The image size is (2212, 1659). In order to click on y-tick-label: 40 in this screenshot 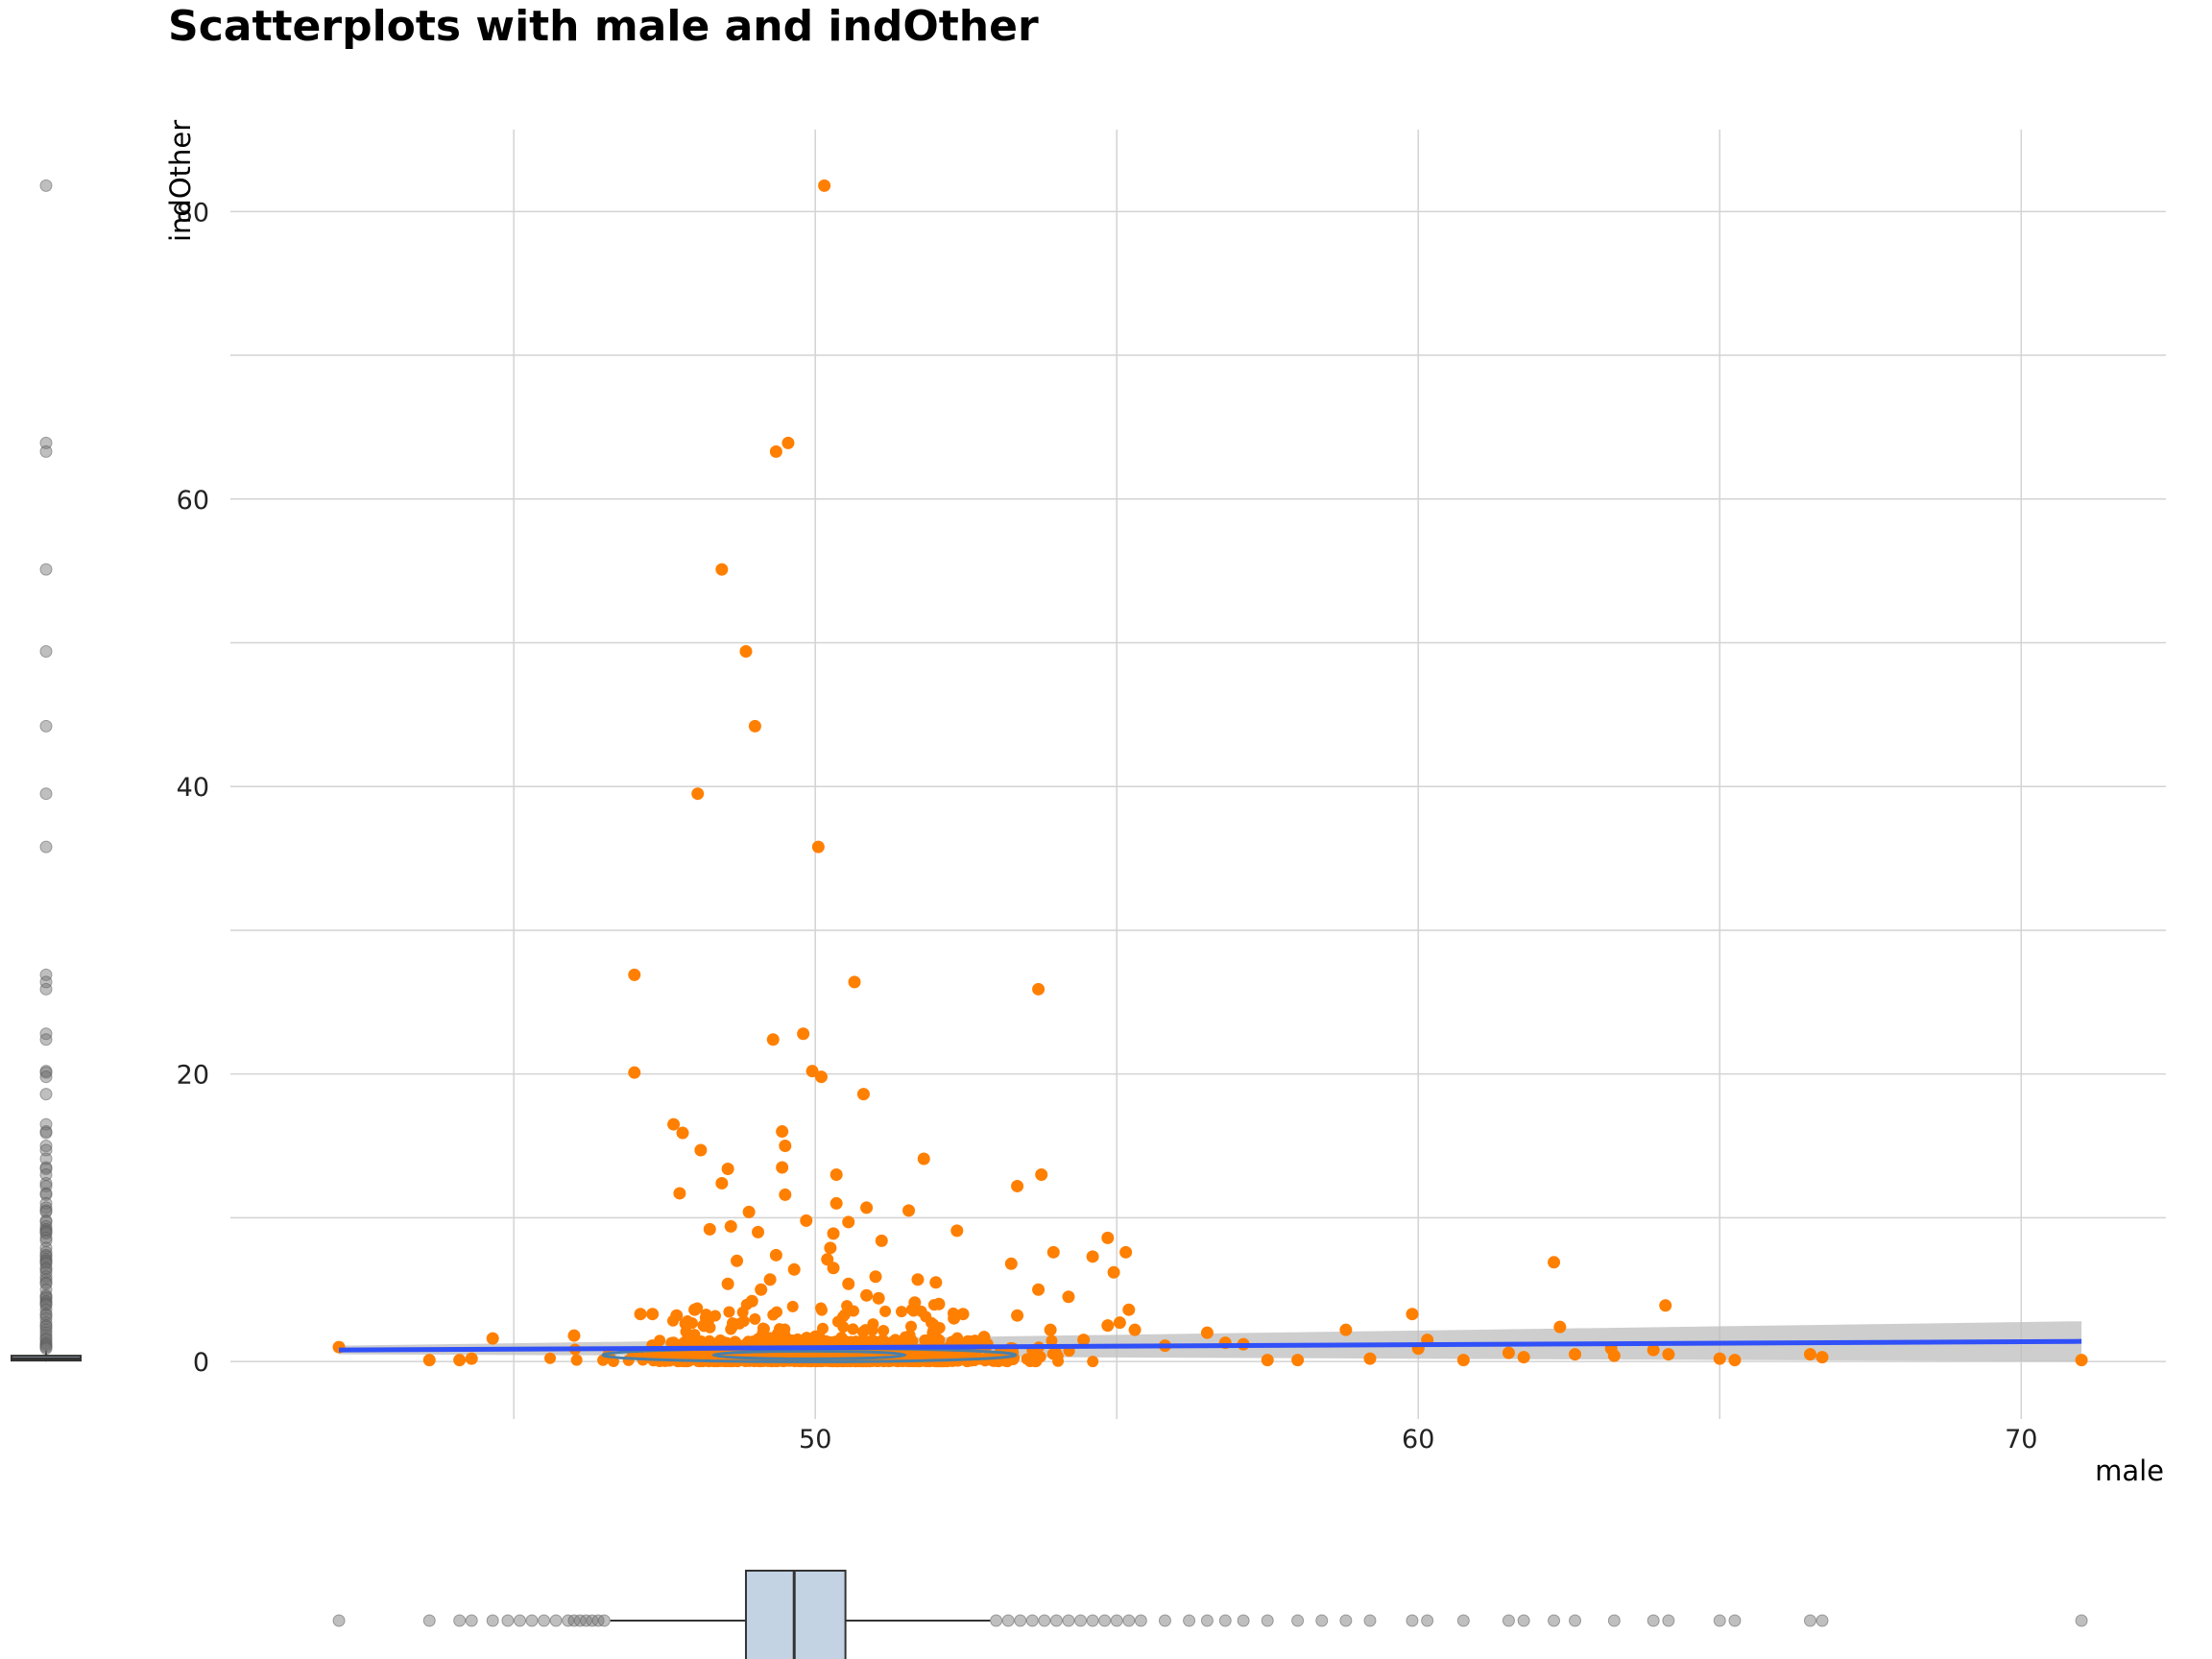, I will do `click(193, 788)`.